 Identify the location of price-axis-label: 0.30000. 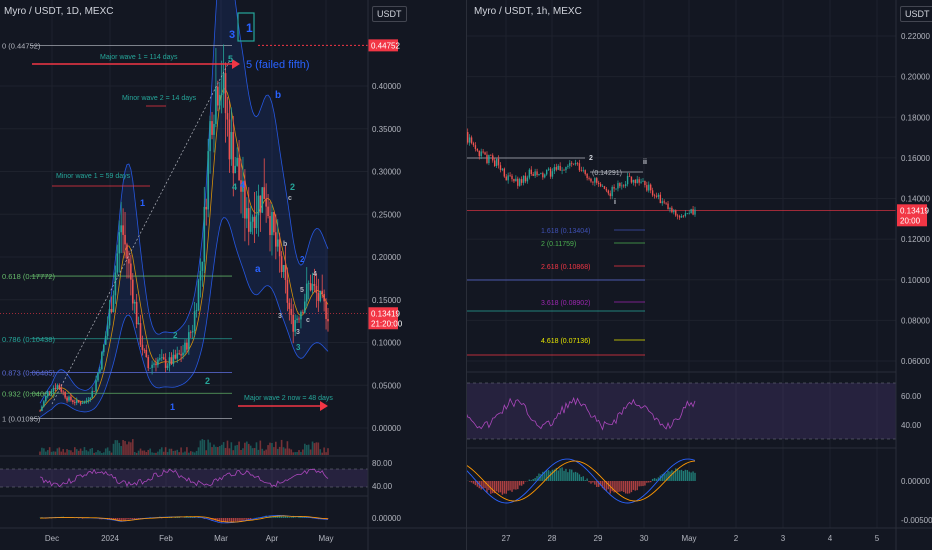
(386, 172).